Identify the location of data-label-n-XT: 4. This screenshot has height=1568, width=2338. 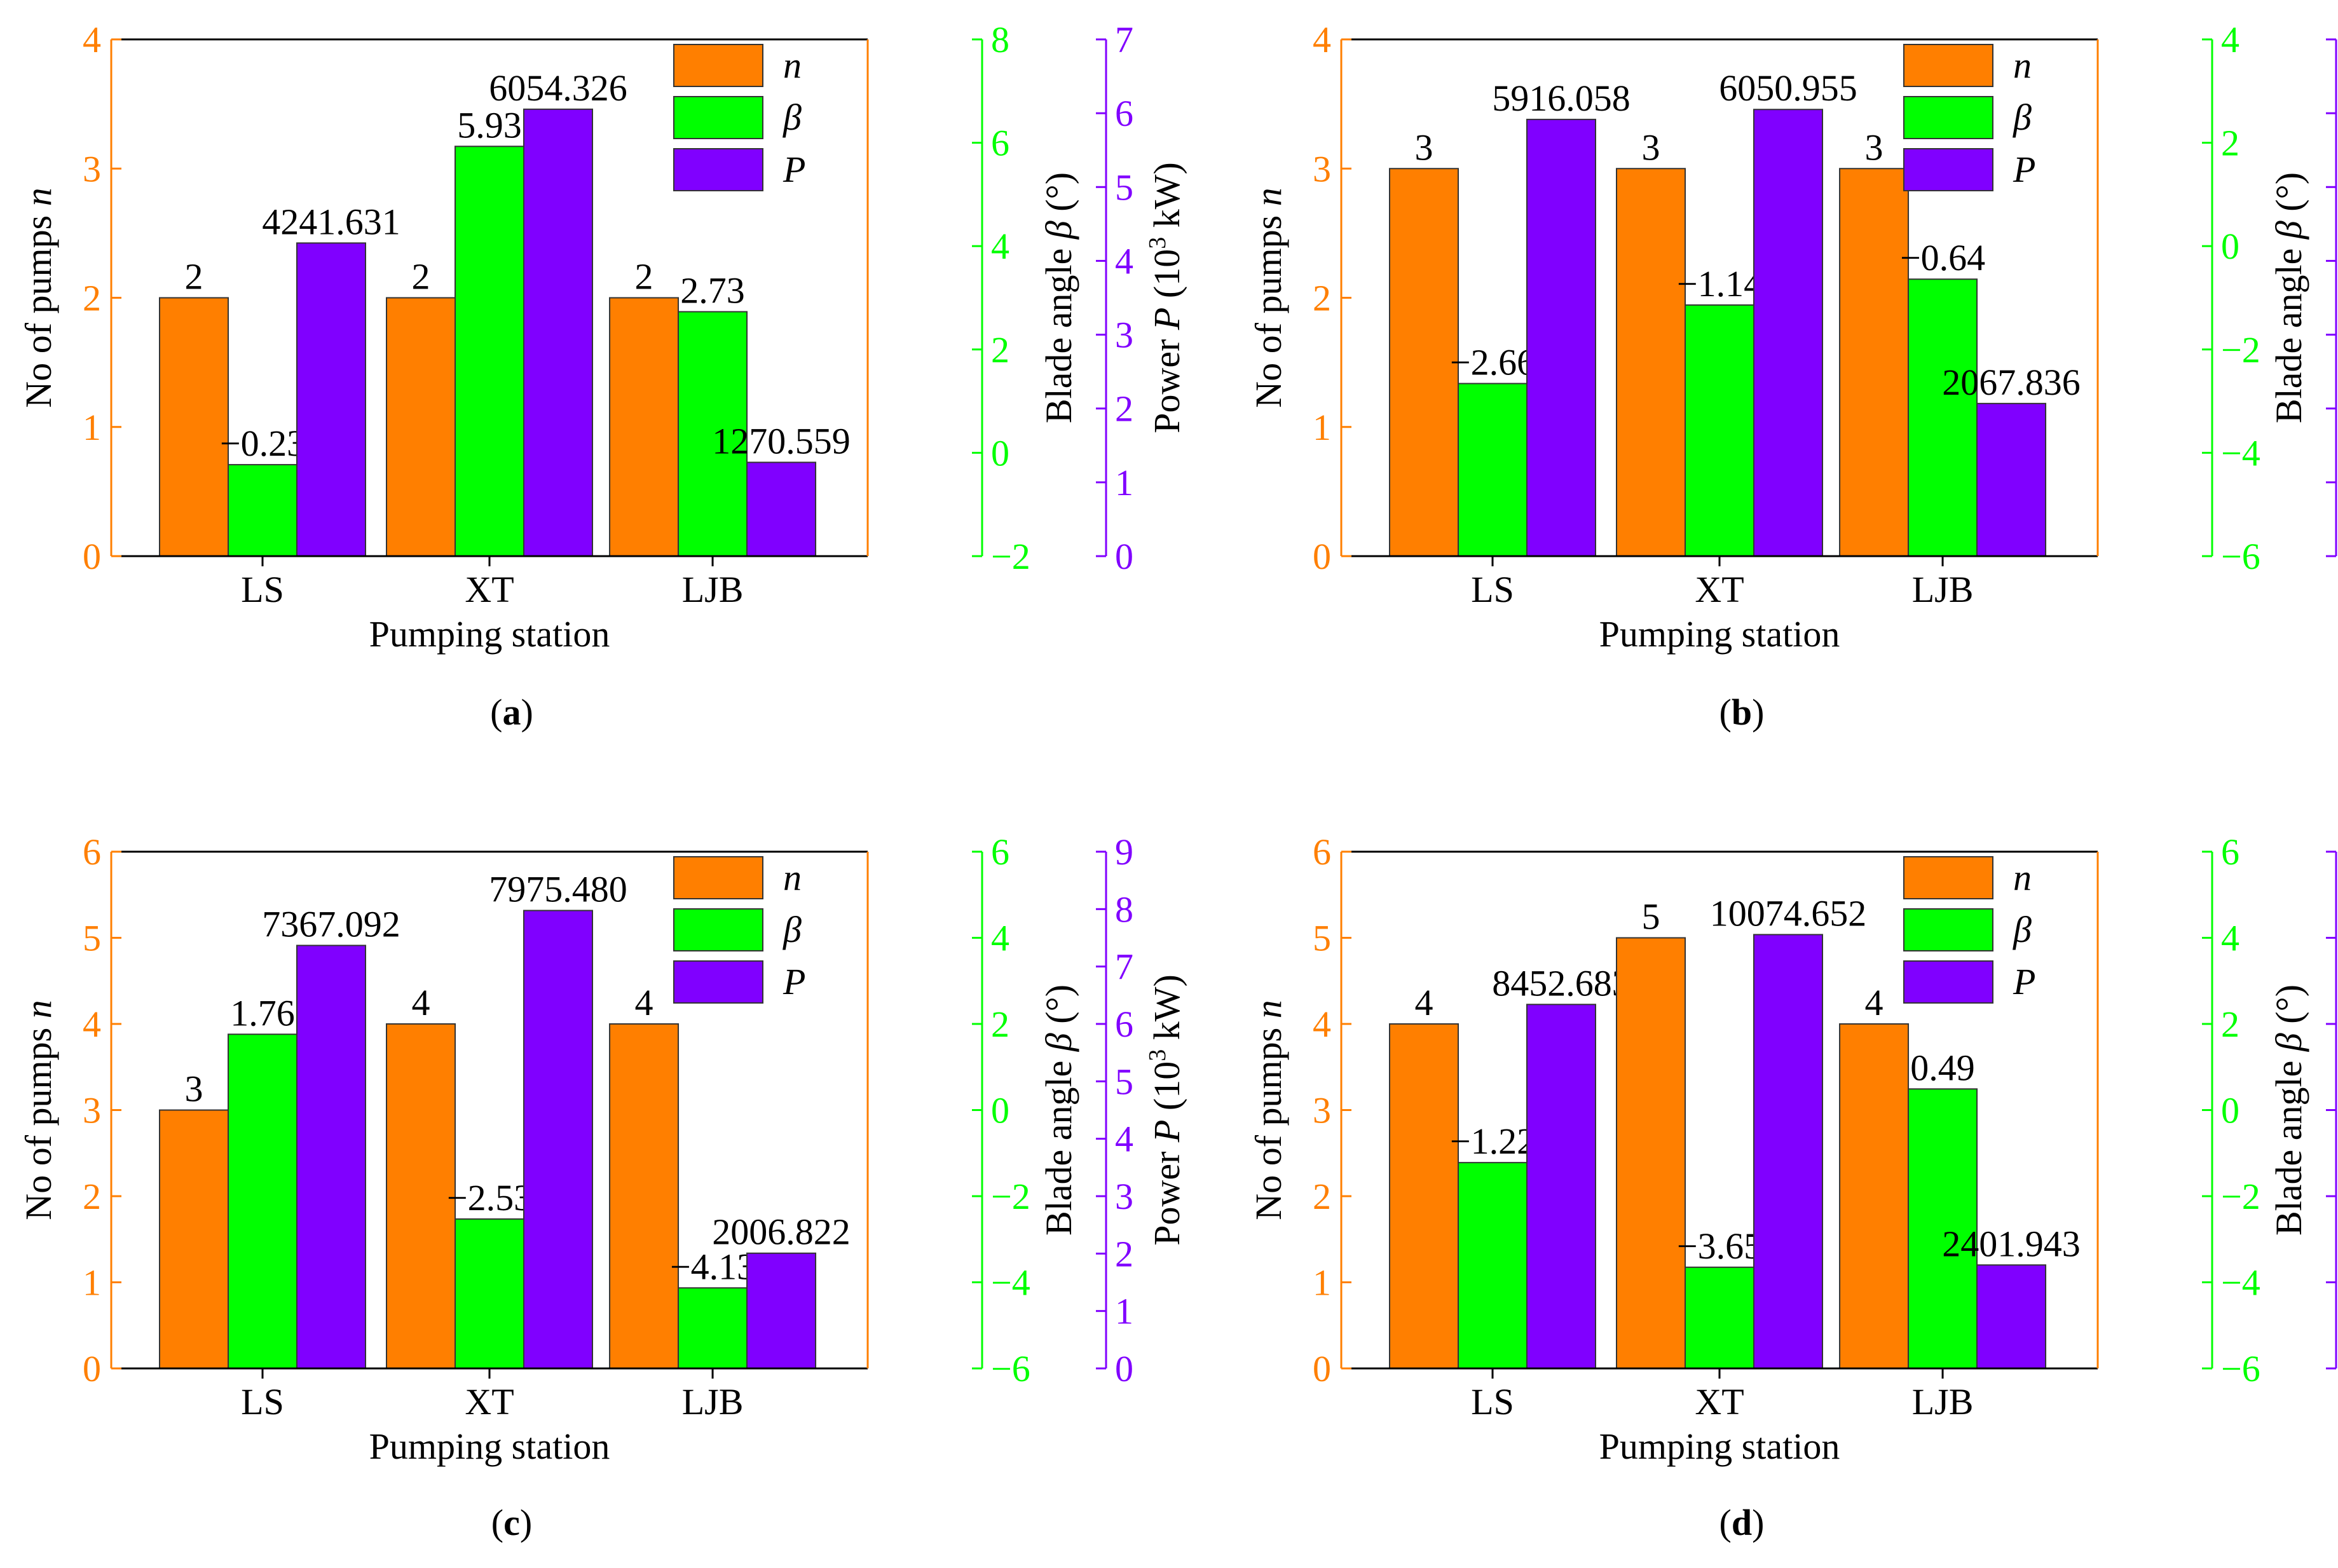
(421, 1002).